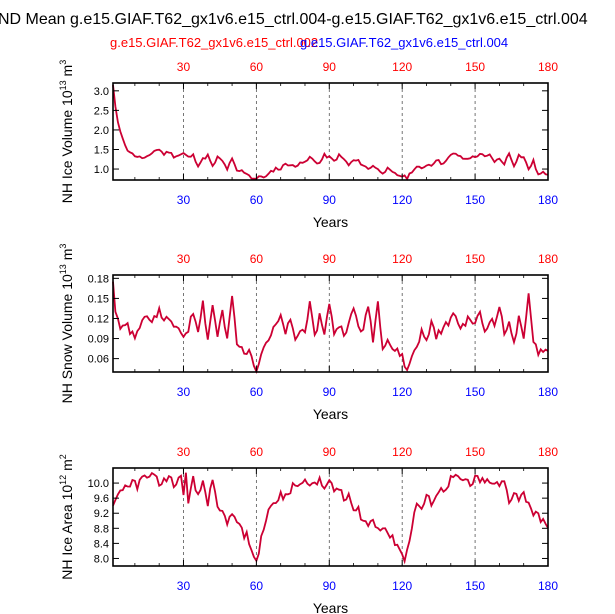 The width and height of the screenshot is (615, 614). I want to click on y-tick-label: 1.0, so click(101, 170).